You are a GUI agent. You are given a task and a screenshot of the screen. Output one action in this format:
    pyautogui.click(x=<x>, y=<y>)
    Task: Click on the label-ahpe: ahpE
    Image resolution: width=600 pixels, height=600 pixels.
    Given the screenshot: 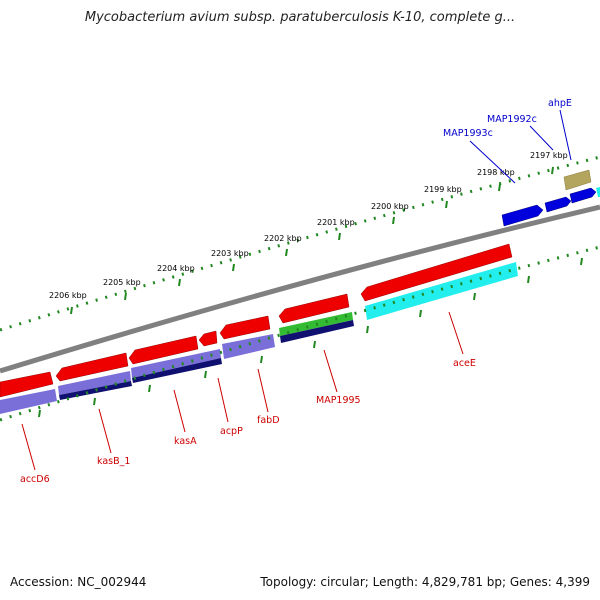 What is the action you would take?
    pyautogui.click(x=560, y=103)
    